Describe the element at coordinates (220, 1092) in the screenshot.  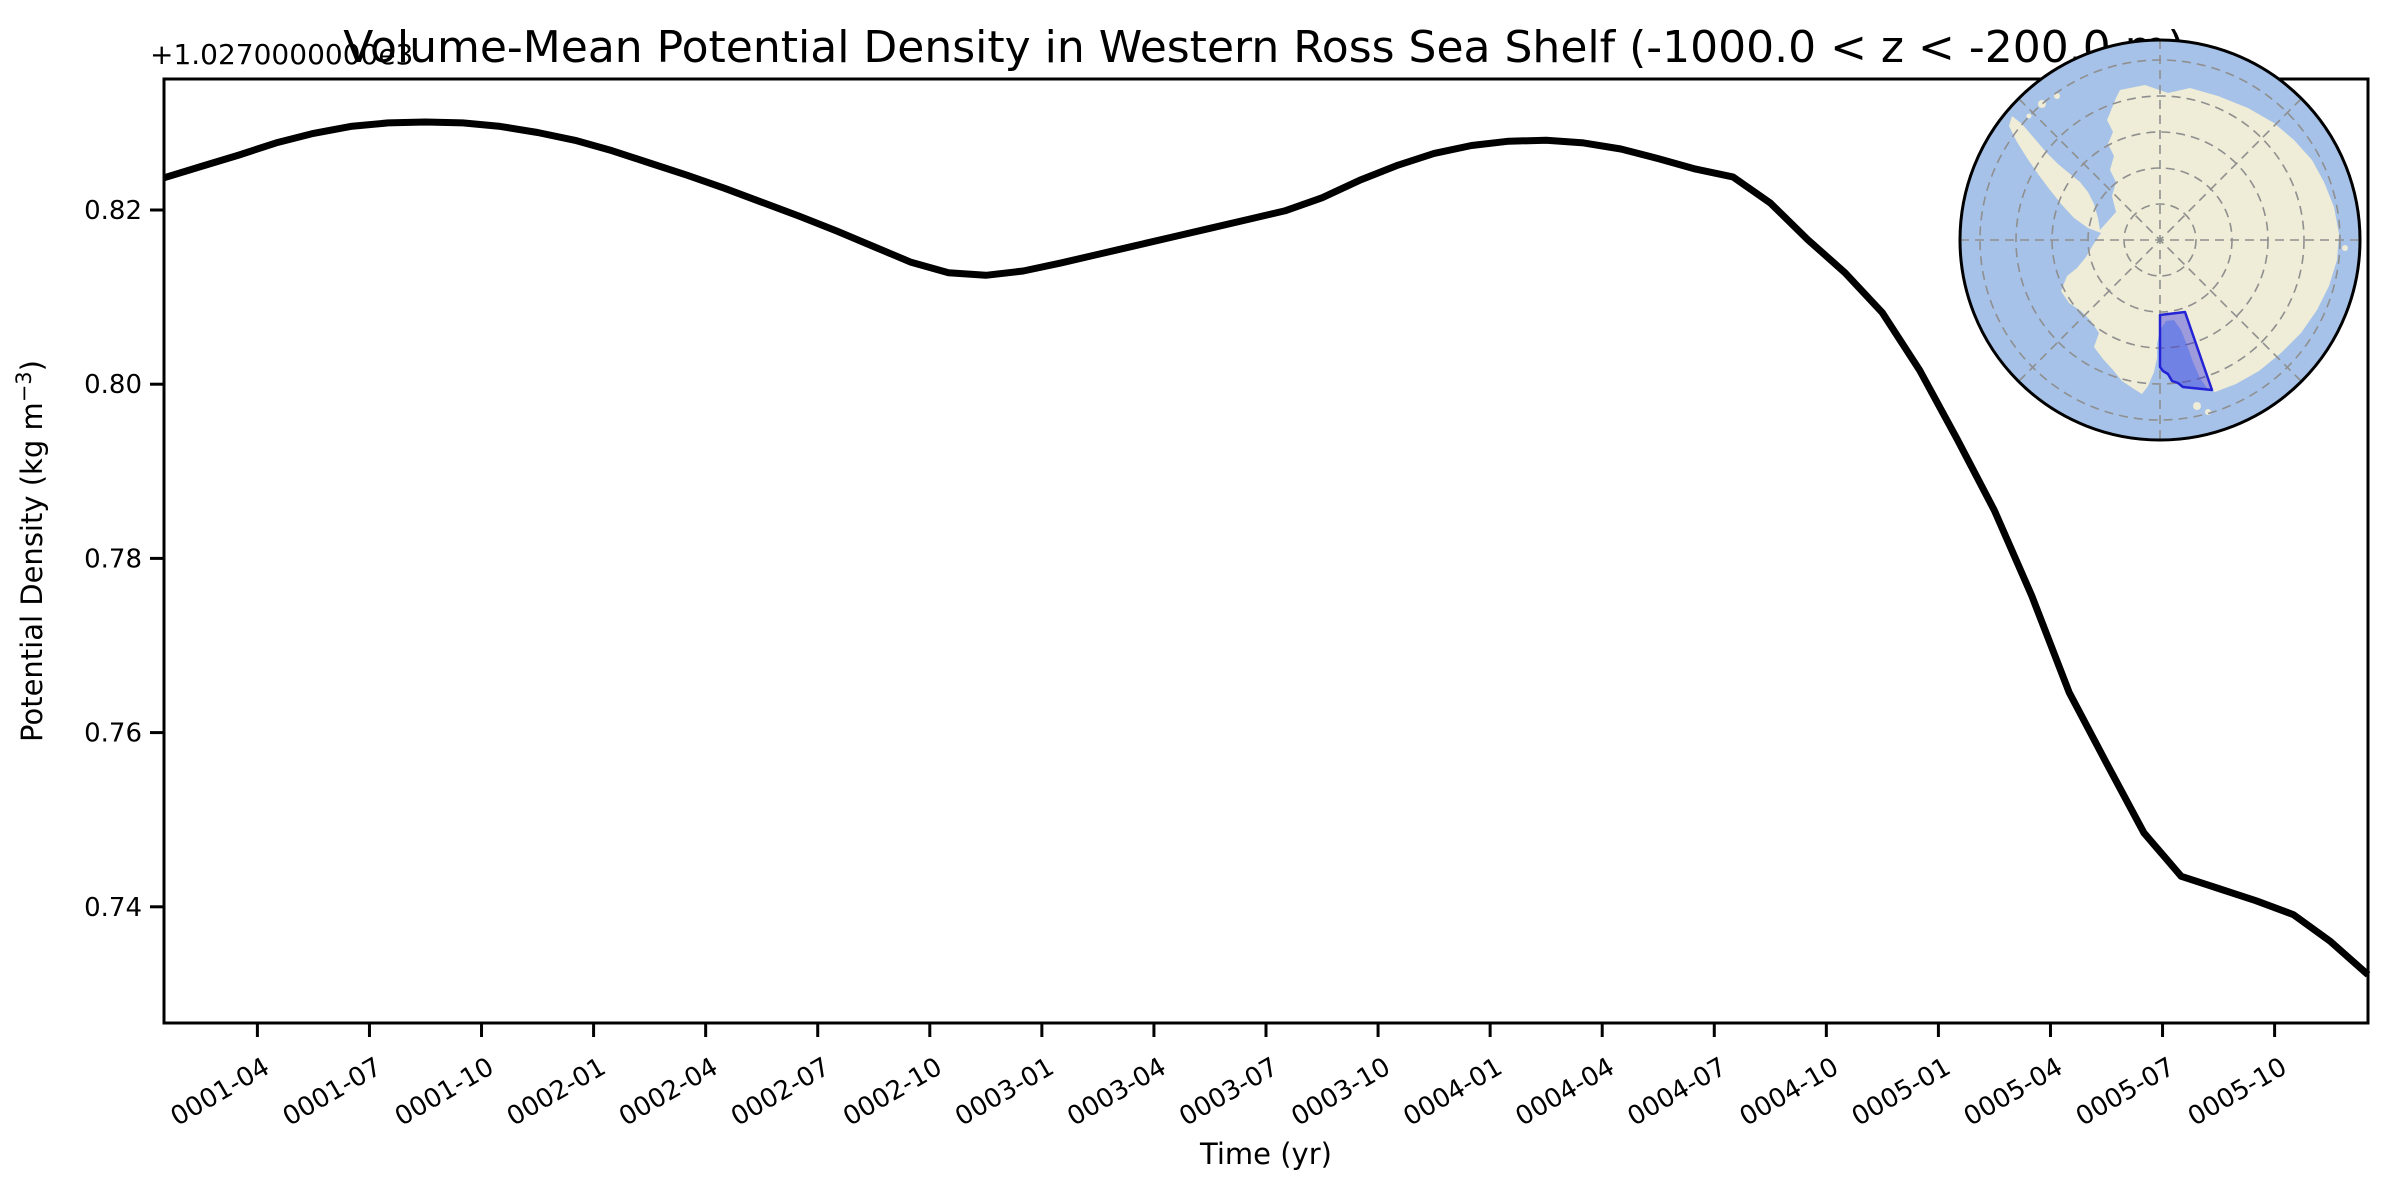
I see `x-tick-label: 0001-04` at that location.